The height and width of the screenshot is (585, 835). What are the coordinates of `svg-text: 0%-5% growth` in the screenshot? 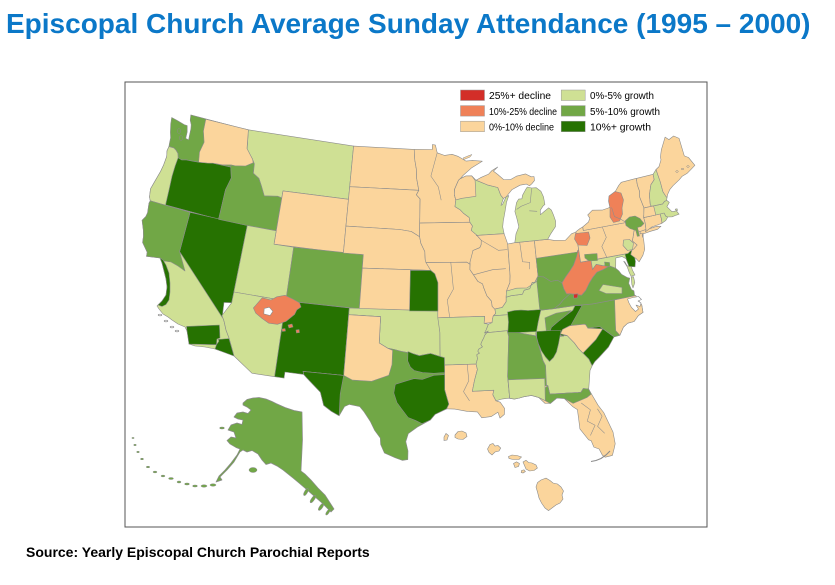 It's located at (622, 96).